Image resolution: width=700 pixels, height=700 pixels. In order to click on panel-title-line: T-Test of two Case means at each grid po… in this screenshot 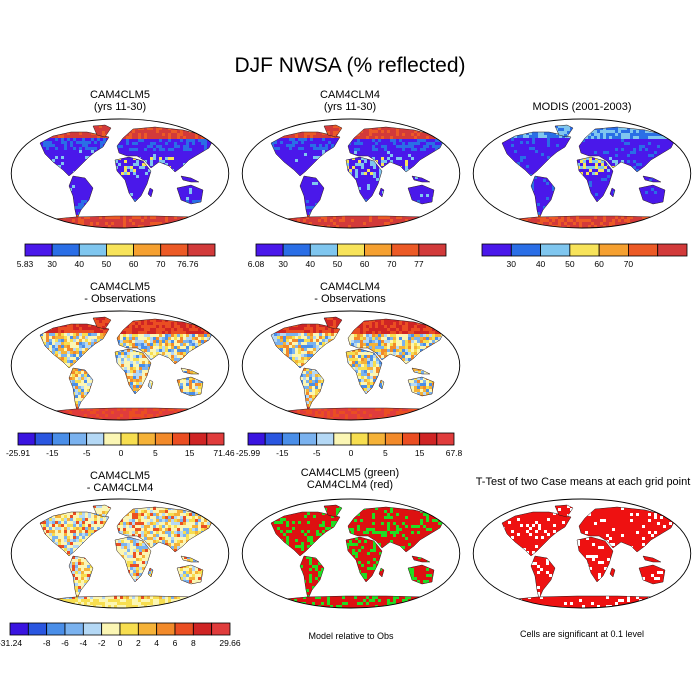, I will do `click(583, 482)`.